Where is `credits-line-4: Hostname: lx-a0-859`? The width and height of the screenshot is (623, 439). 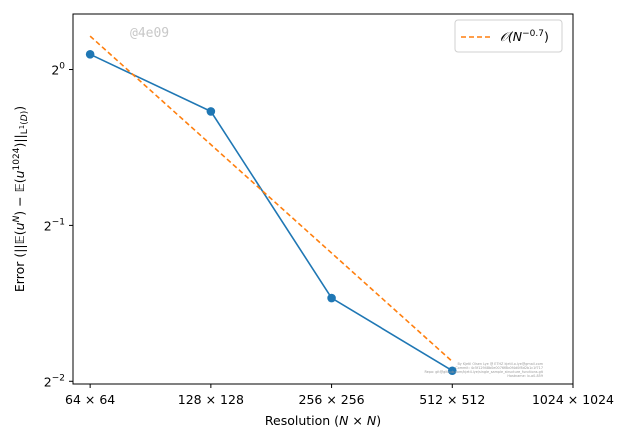 credits-line-4: Hostname: lx-a0-859 is located at coordinates (525, 376).